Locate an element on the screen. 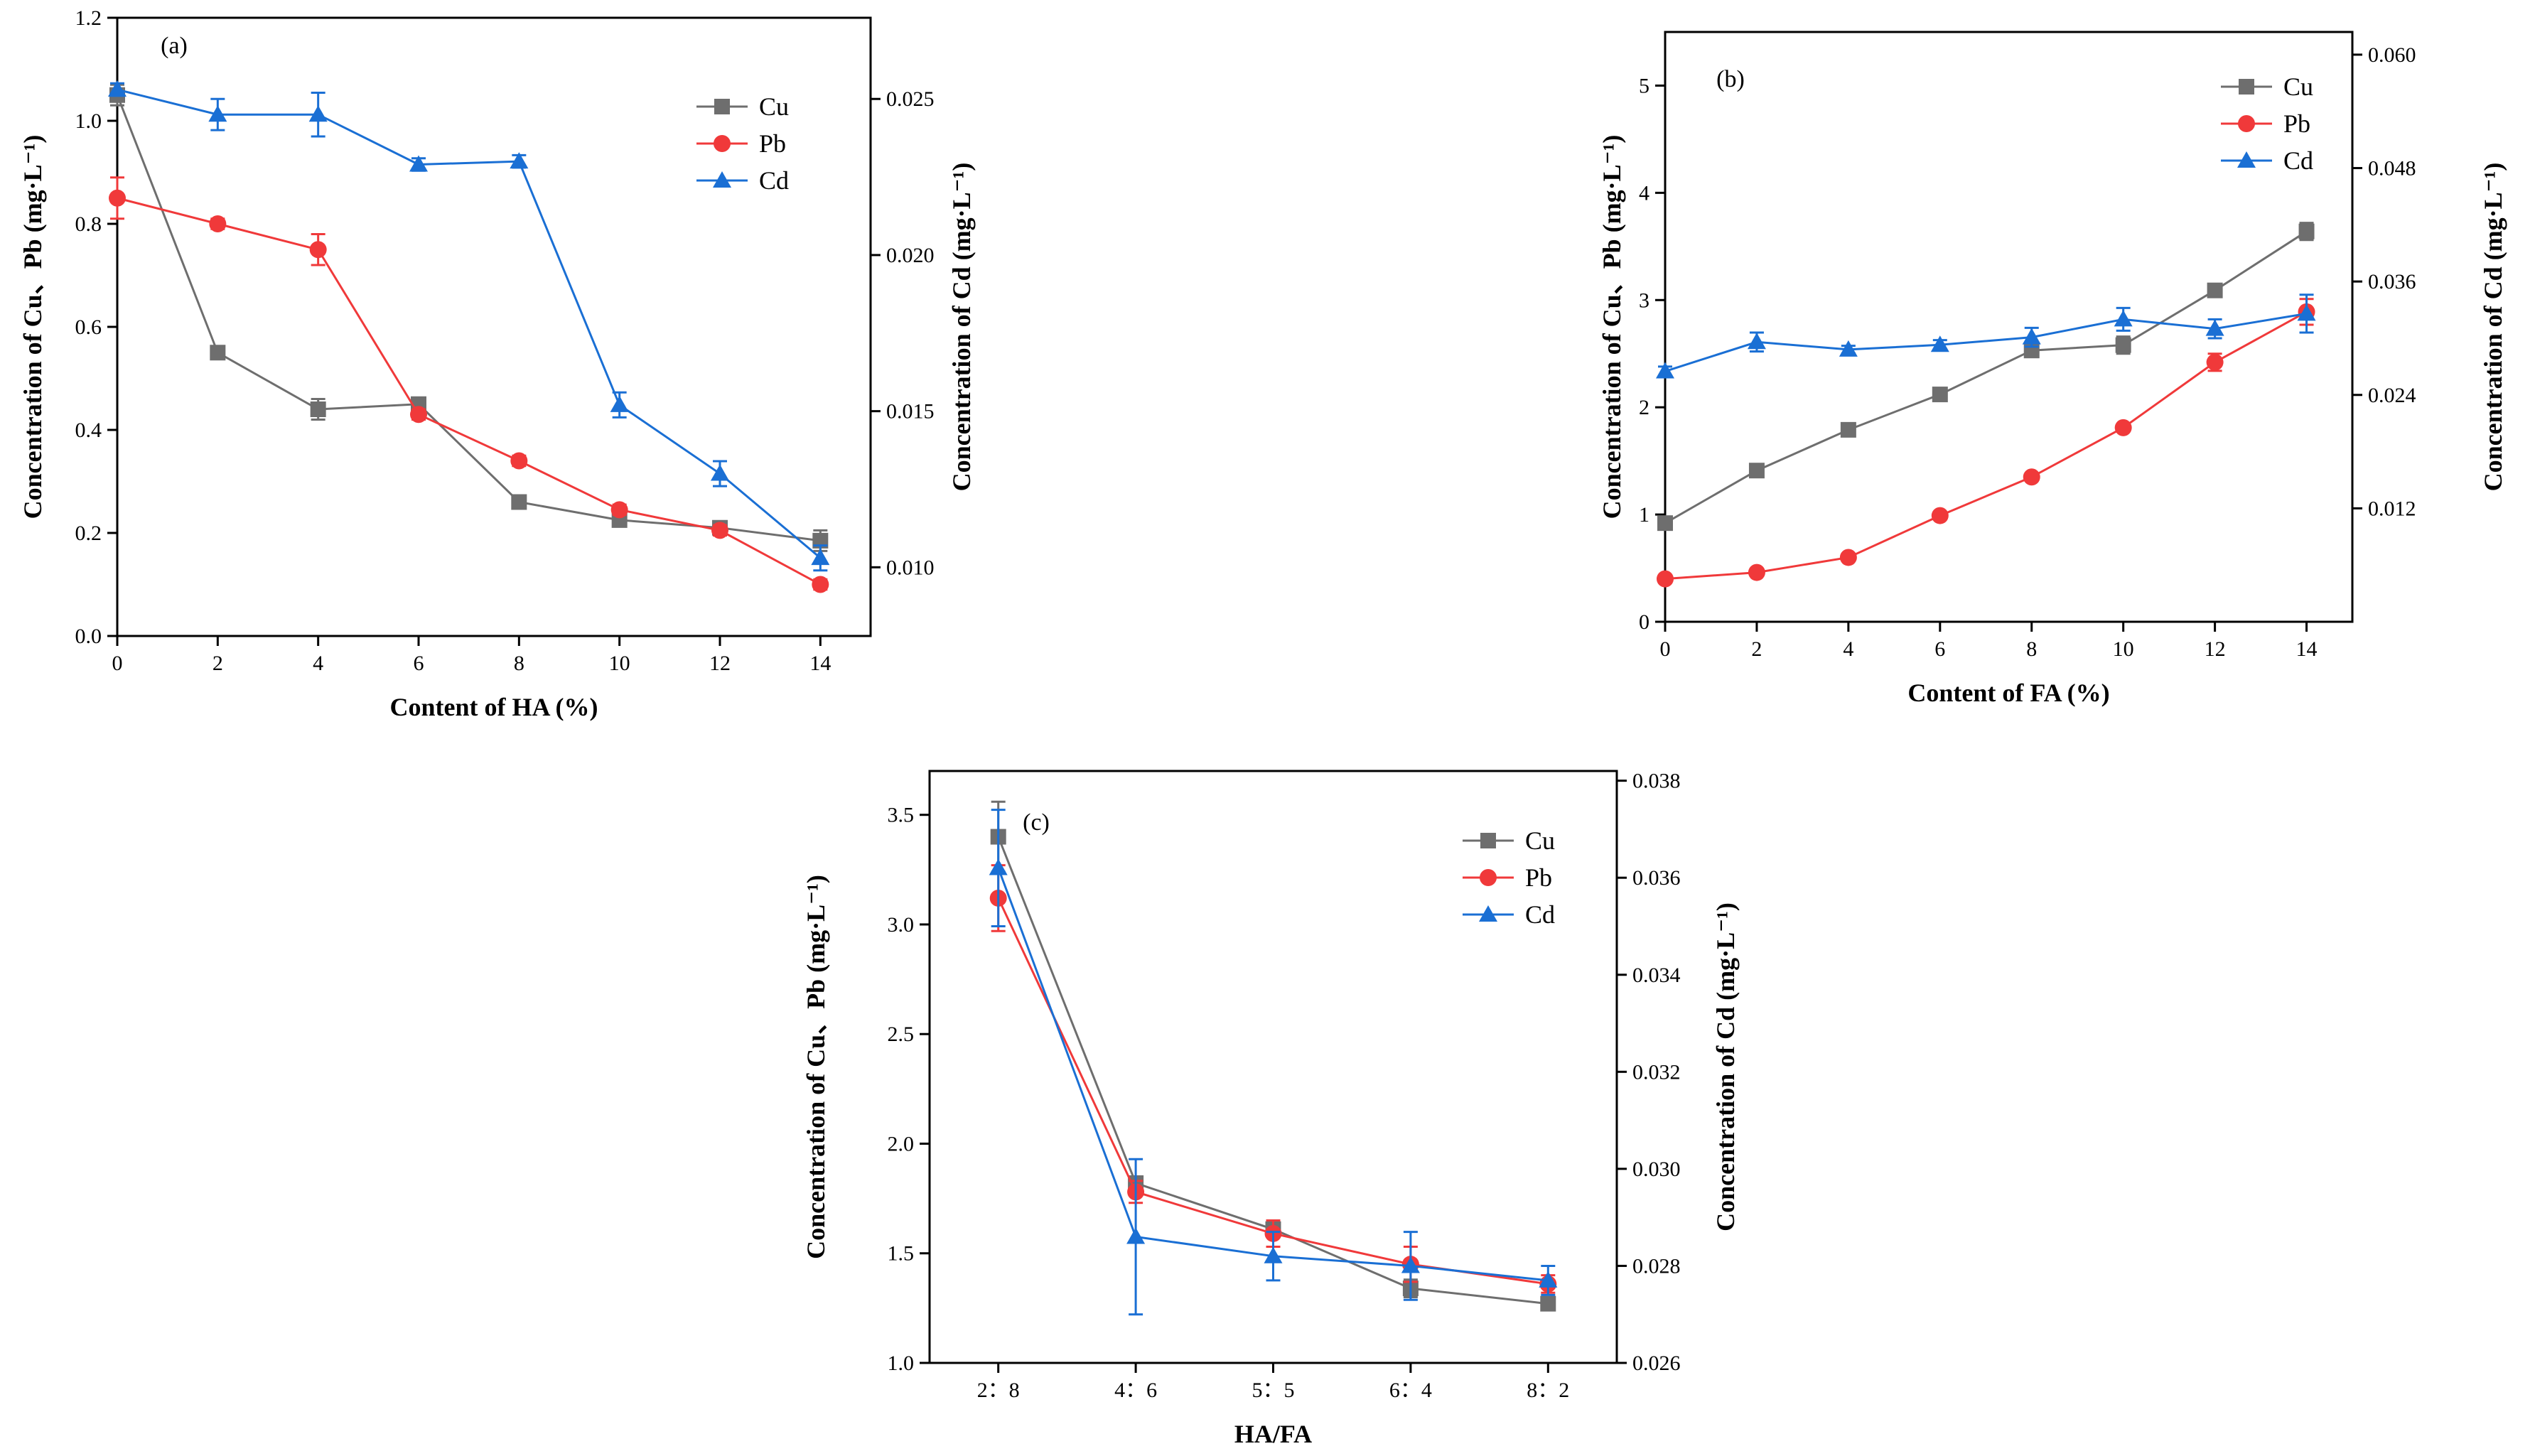 The width and height of the screenshot is (2535, 1456). panel-a-x-axis-title: Content of HA (%) is located at coordinates (494, 707).